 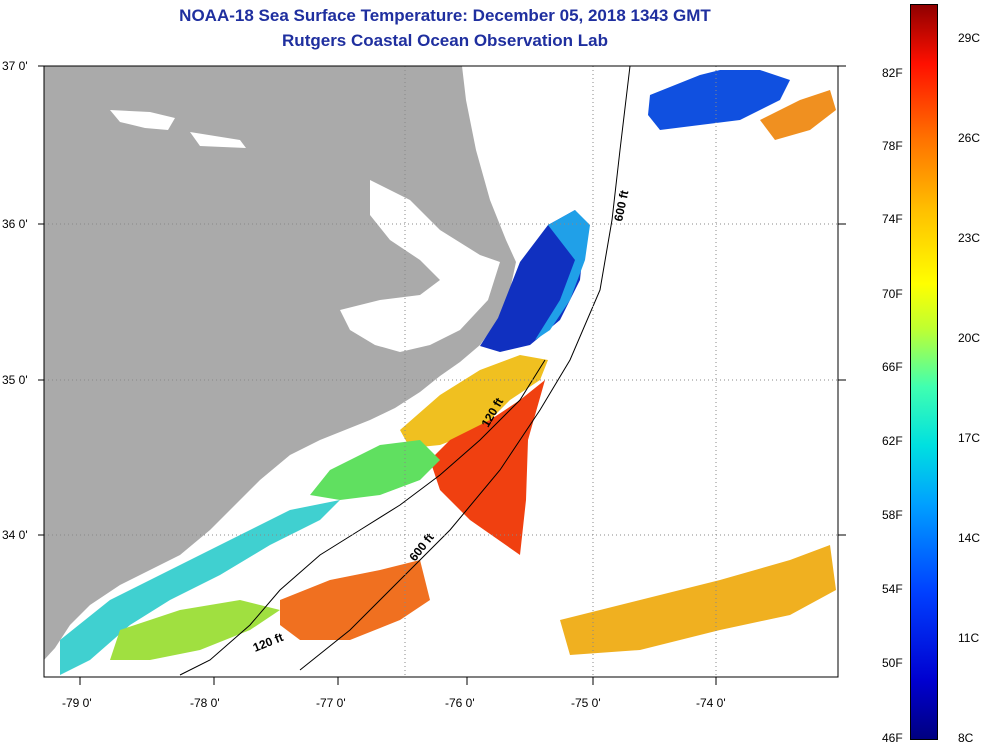 I want to click on colorbar-f-46: 46F, so click(x=892, y=738).